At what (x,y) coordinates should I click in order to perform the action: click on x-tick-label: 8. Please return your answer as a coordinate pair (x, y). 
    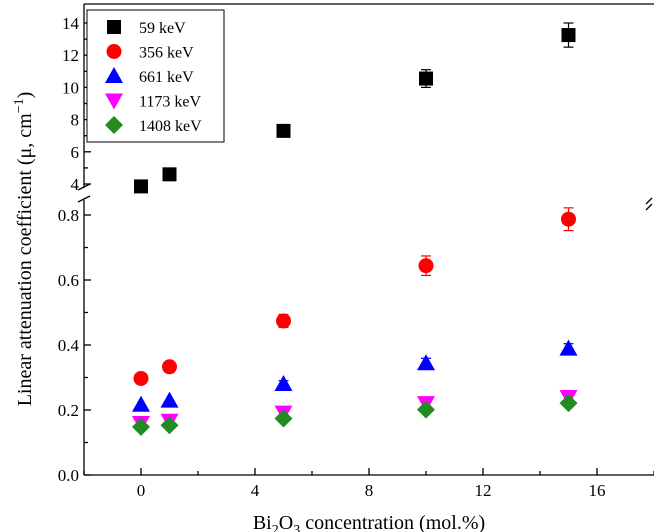
    Looking at the image, I should click on (369, 490).